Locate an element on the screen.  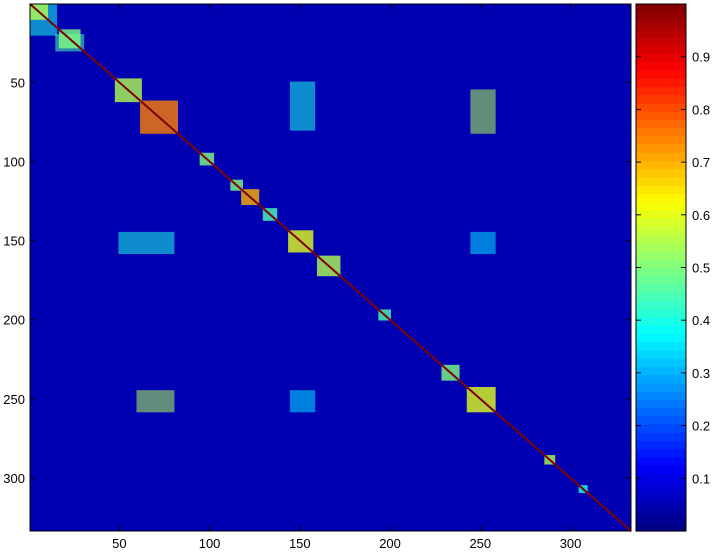
x-tick-label: 300 is located at coordinates (571, 543).